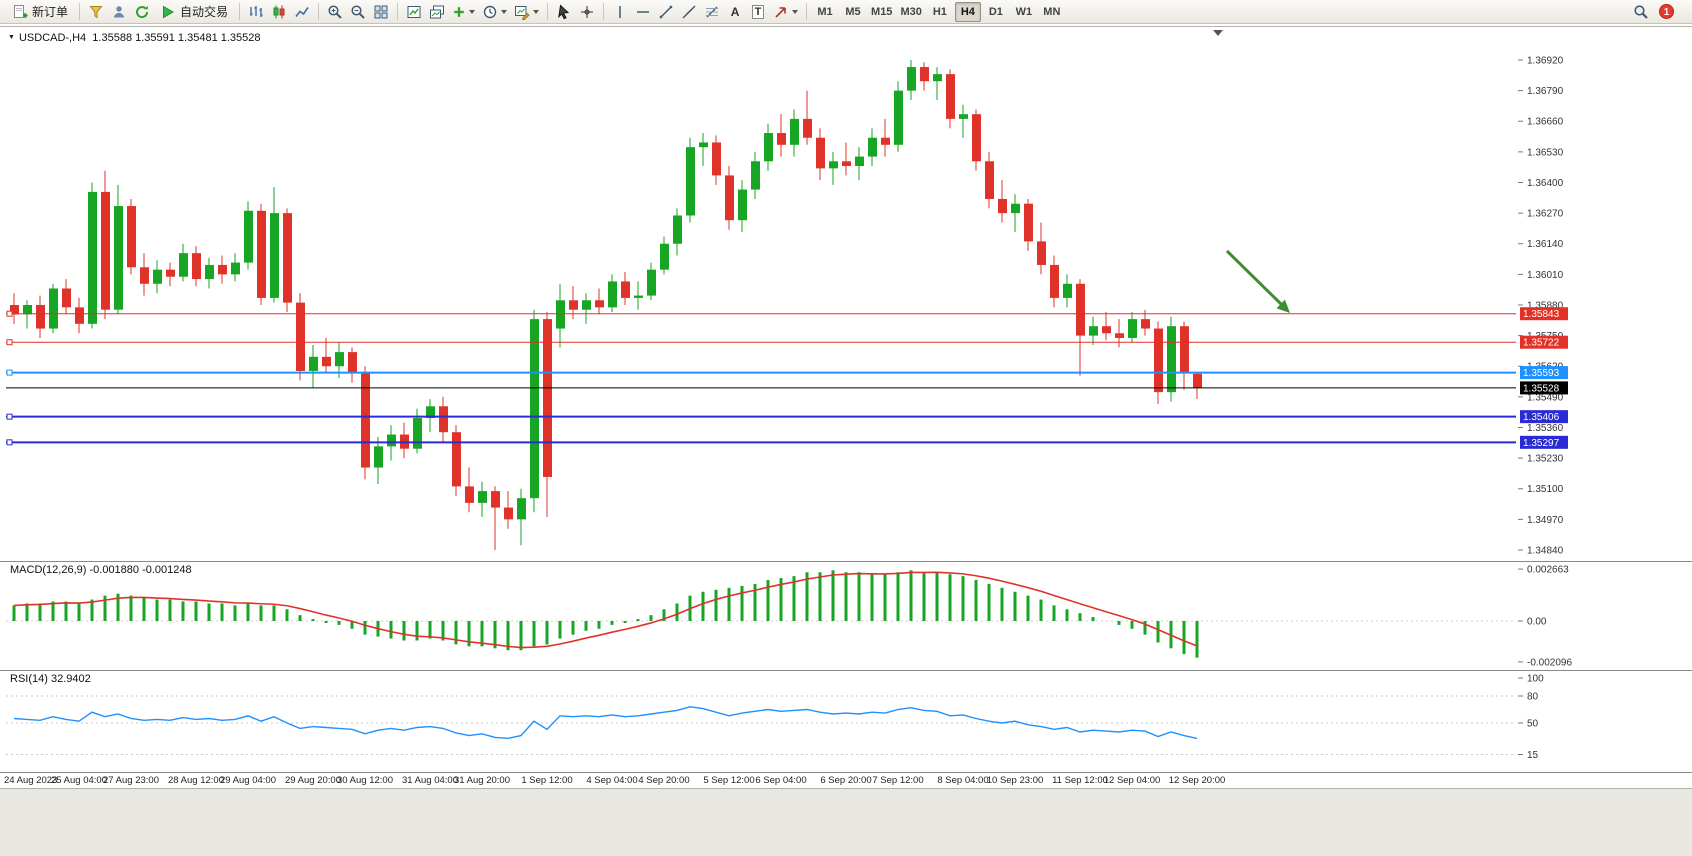 The image size is (1692, 856). I want to click on svg-text: 1.35528, so click(1541, 388).